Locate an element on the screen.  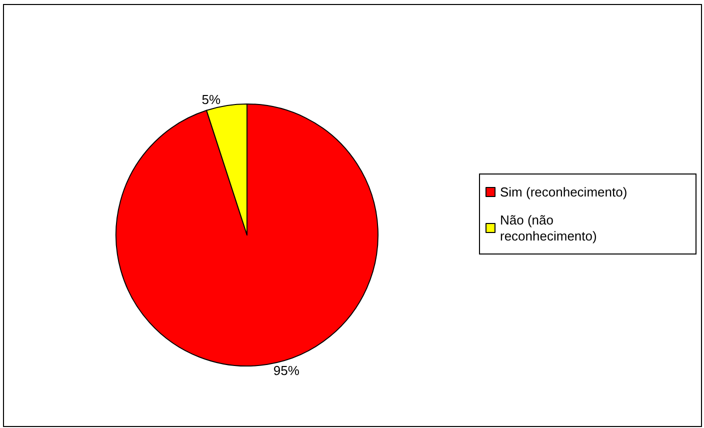
legend-label: Sim (reconhecimento) is located at coordinates (564, 192).